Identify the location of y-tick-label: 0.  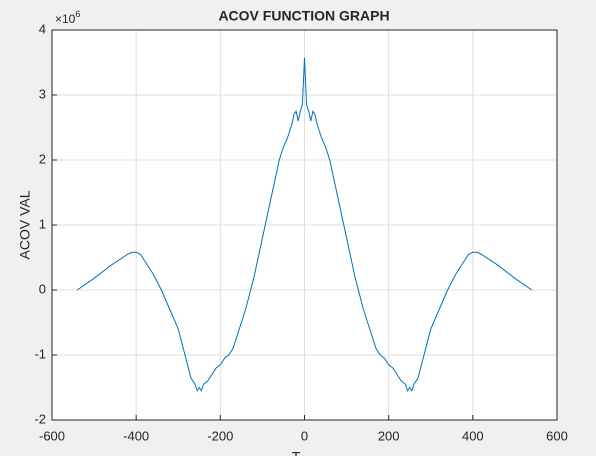
(42, 288).